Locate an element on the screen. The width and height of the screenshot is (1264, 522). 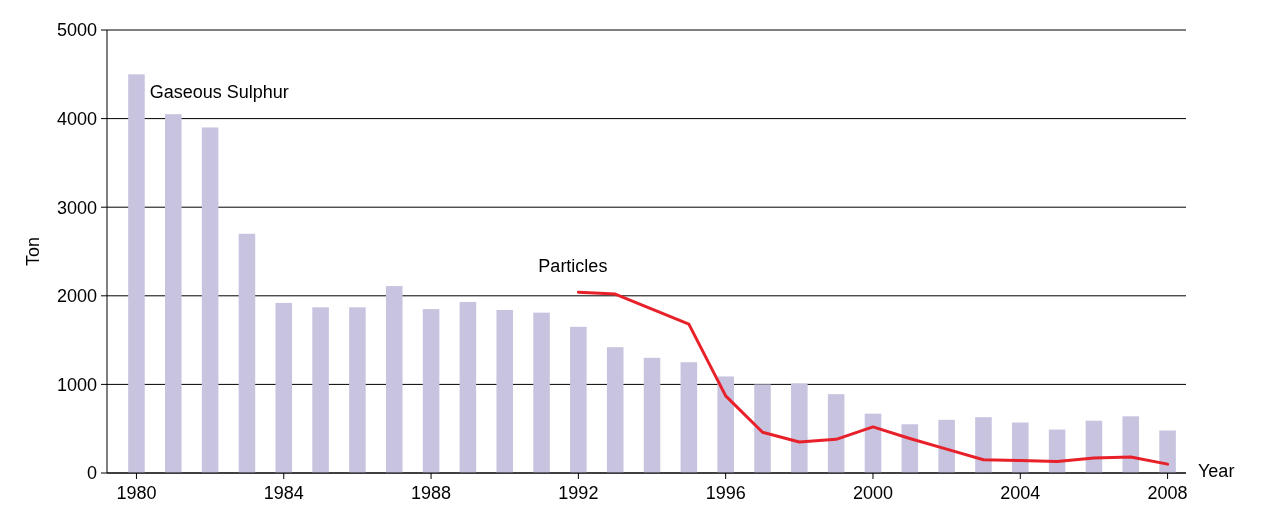
y-tick-label: 3000 is located at coordinates (76, 207).